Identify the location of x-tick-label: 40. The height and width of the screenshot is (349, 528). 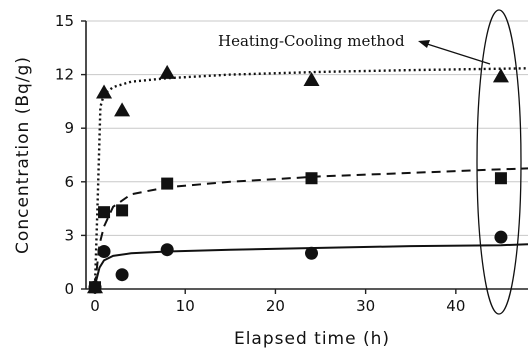
(455, 306).